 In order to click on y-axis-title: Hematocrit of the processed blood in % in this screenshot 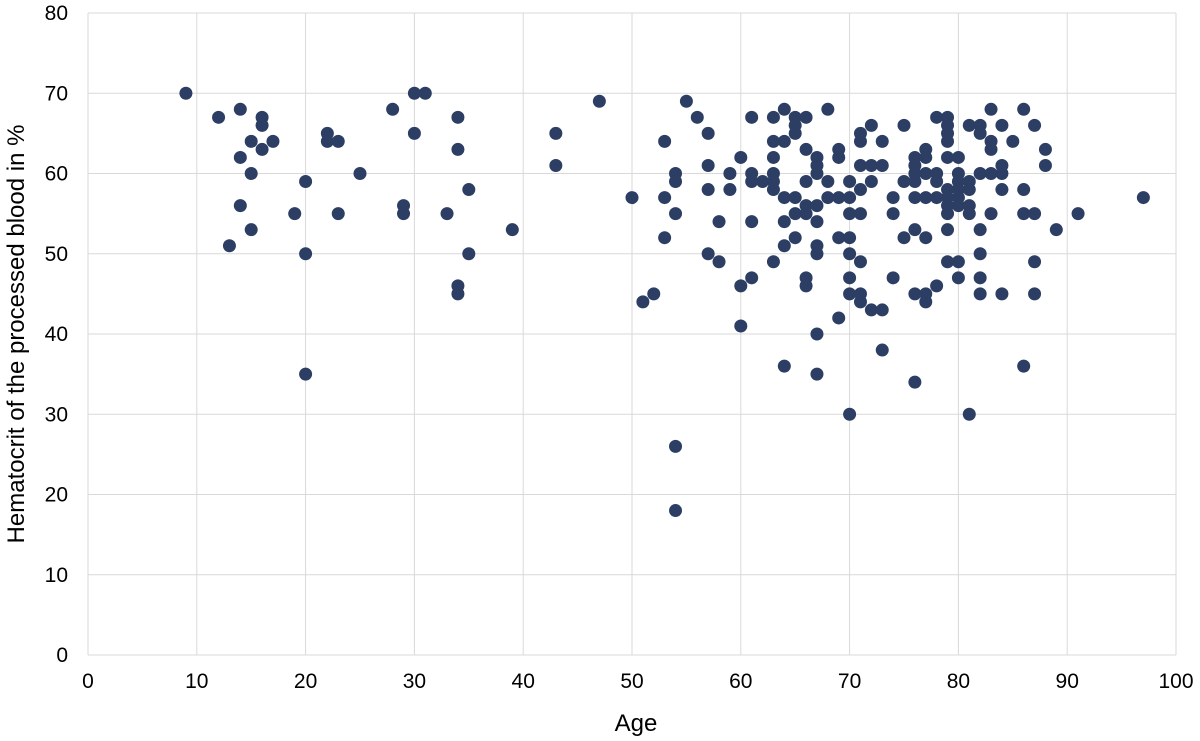, I will do `click(16, 334)`.